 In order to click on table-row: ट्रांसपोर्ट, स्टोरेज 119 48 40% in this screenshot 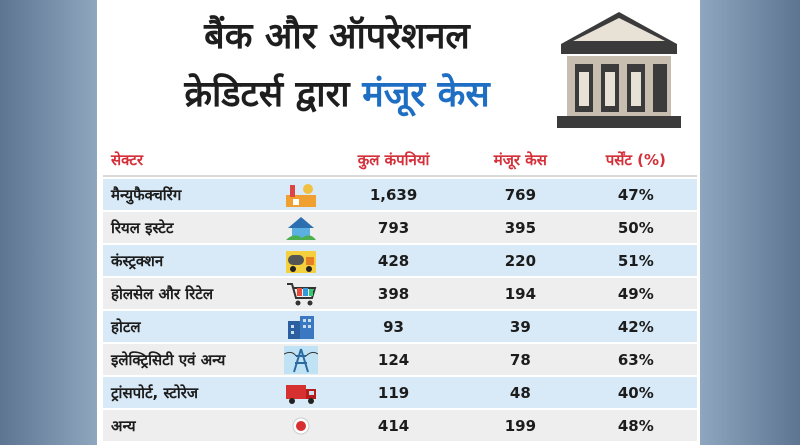, I will do `click(400, 392)`.